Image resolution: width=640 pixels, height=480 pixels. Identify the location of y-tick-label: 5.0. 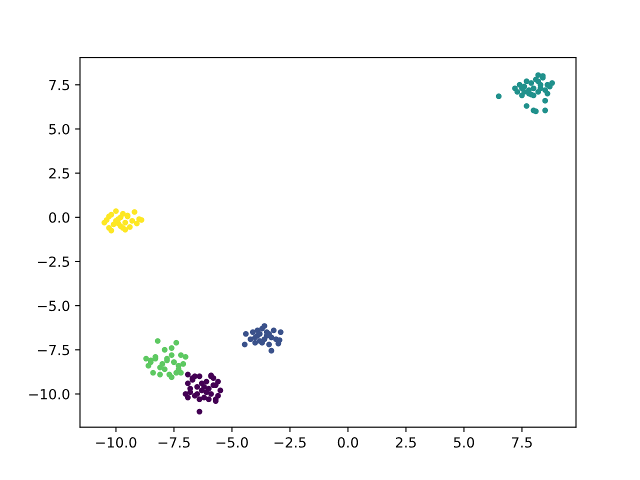
(59, 129).